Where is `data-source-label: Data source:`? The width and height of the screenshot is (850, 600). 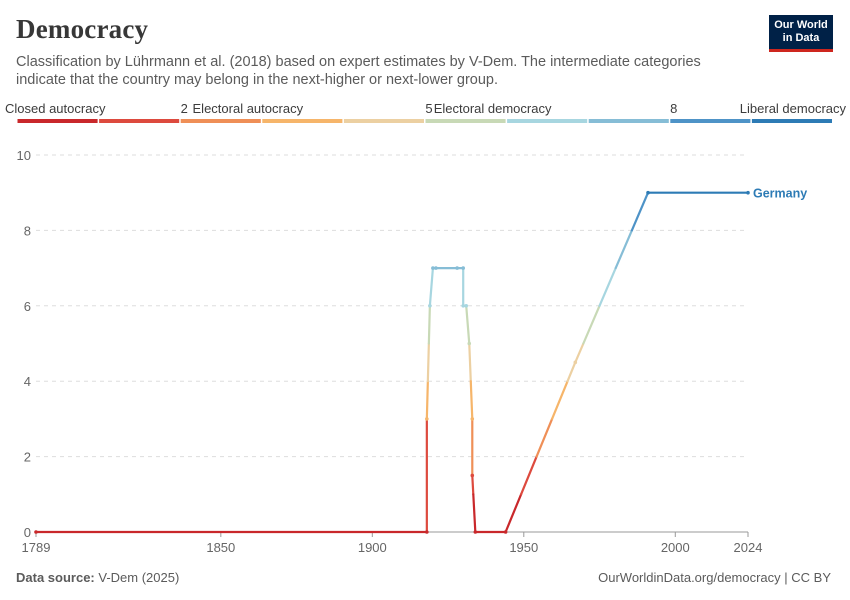
data-source-label: Data source: is located at coordinates (55, 577).